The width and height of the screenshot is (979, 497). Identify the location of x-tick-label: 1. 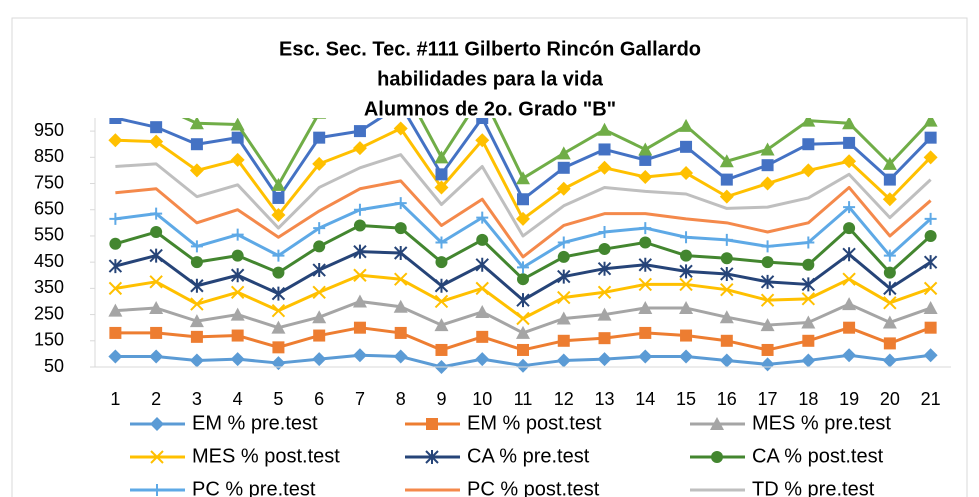
(115, 399).